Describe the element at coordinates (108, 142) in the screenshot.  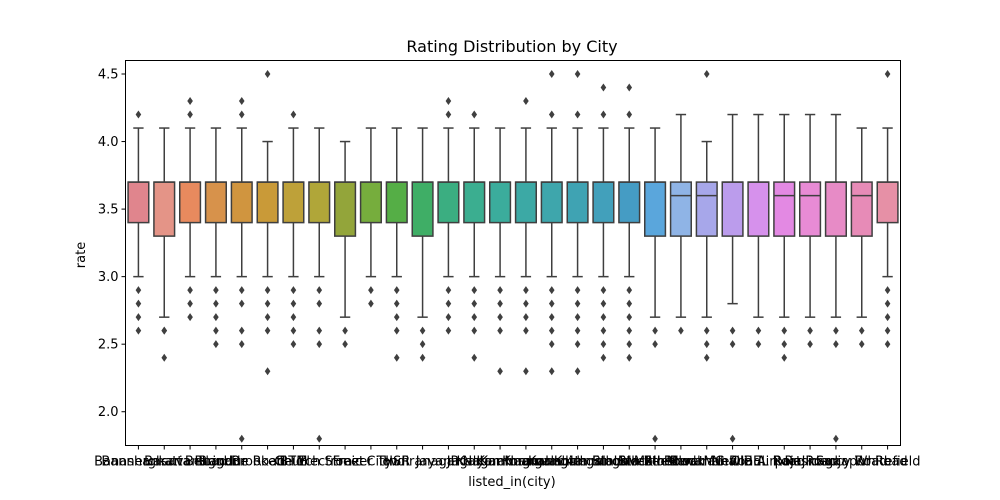
I see `y-tick-label: 4.0` at that location.